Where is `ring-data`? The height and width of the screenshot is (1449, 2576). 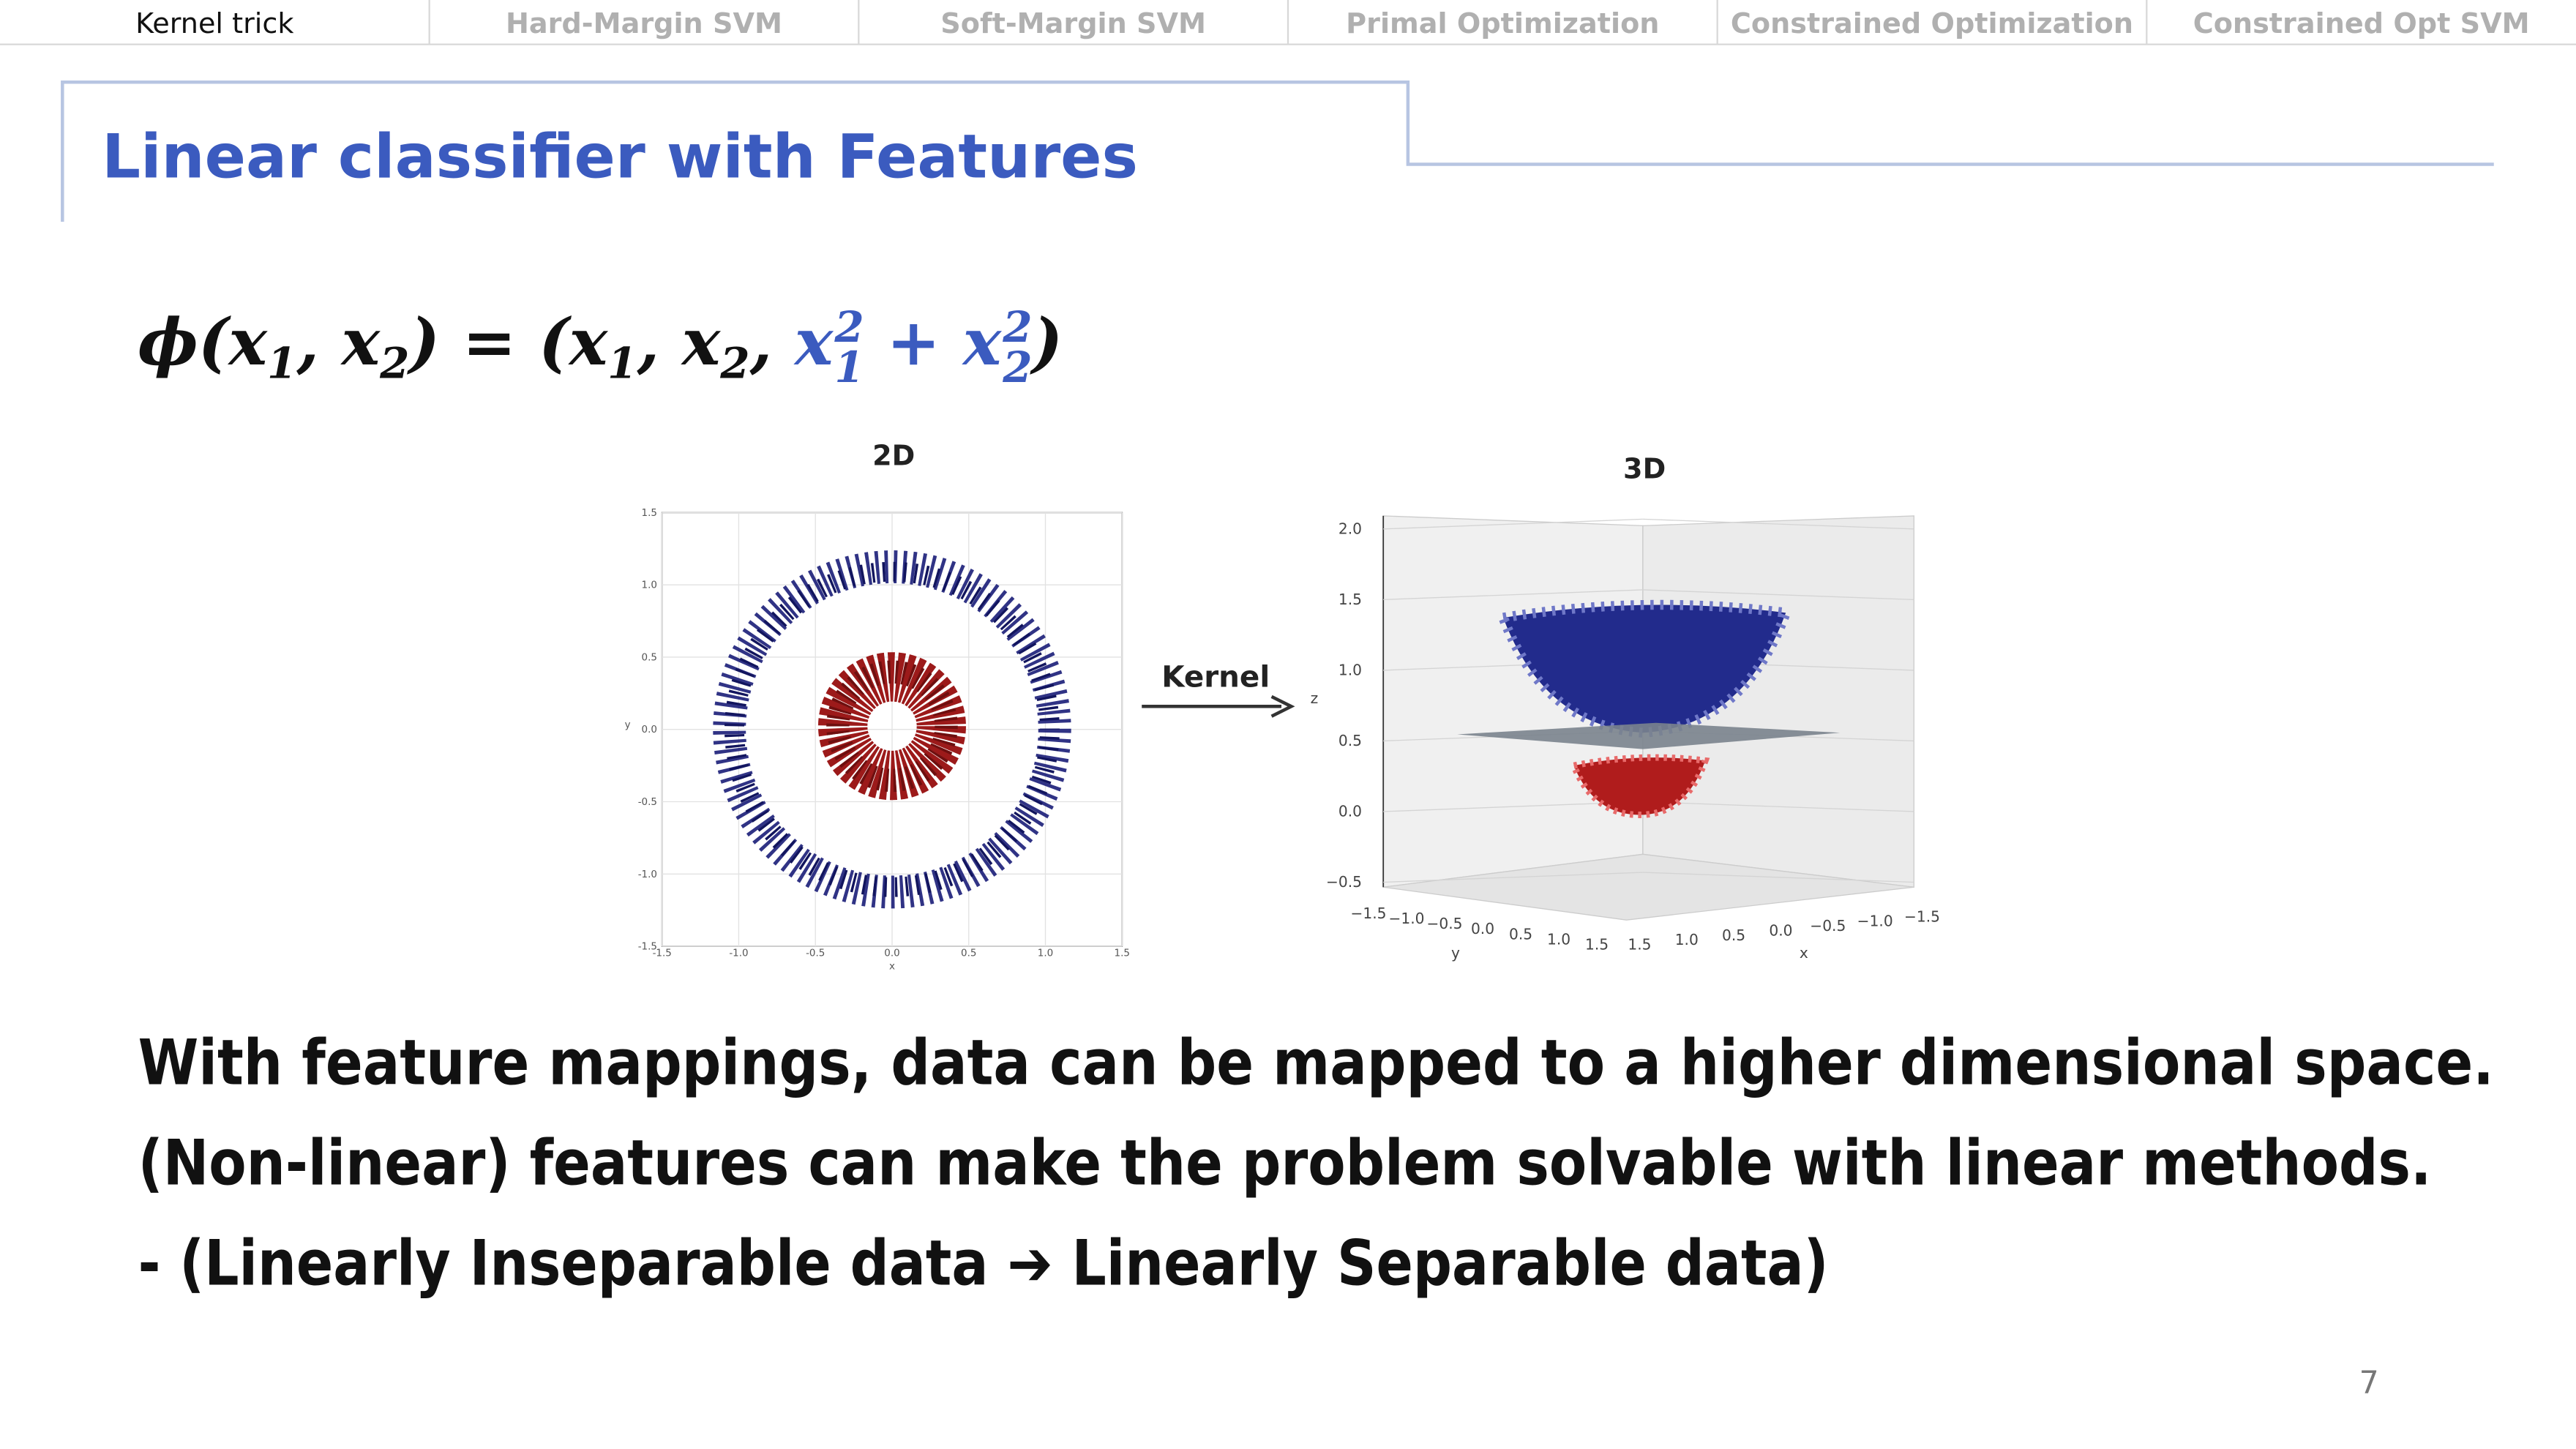 ring-data is located at coordinates (892, 729).